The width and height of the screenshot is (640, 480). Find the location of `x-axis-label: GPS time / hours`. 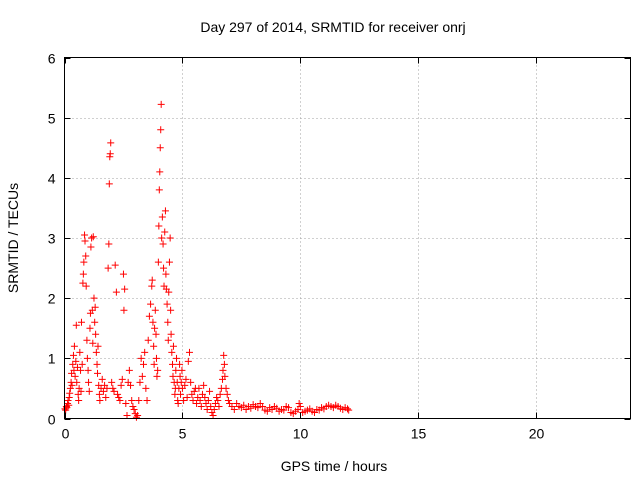

x-axis-label: GPS time / hours is located at coordinates (334, 466).